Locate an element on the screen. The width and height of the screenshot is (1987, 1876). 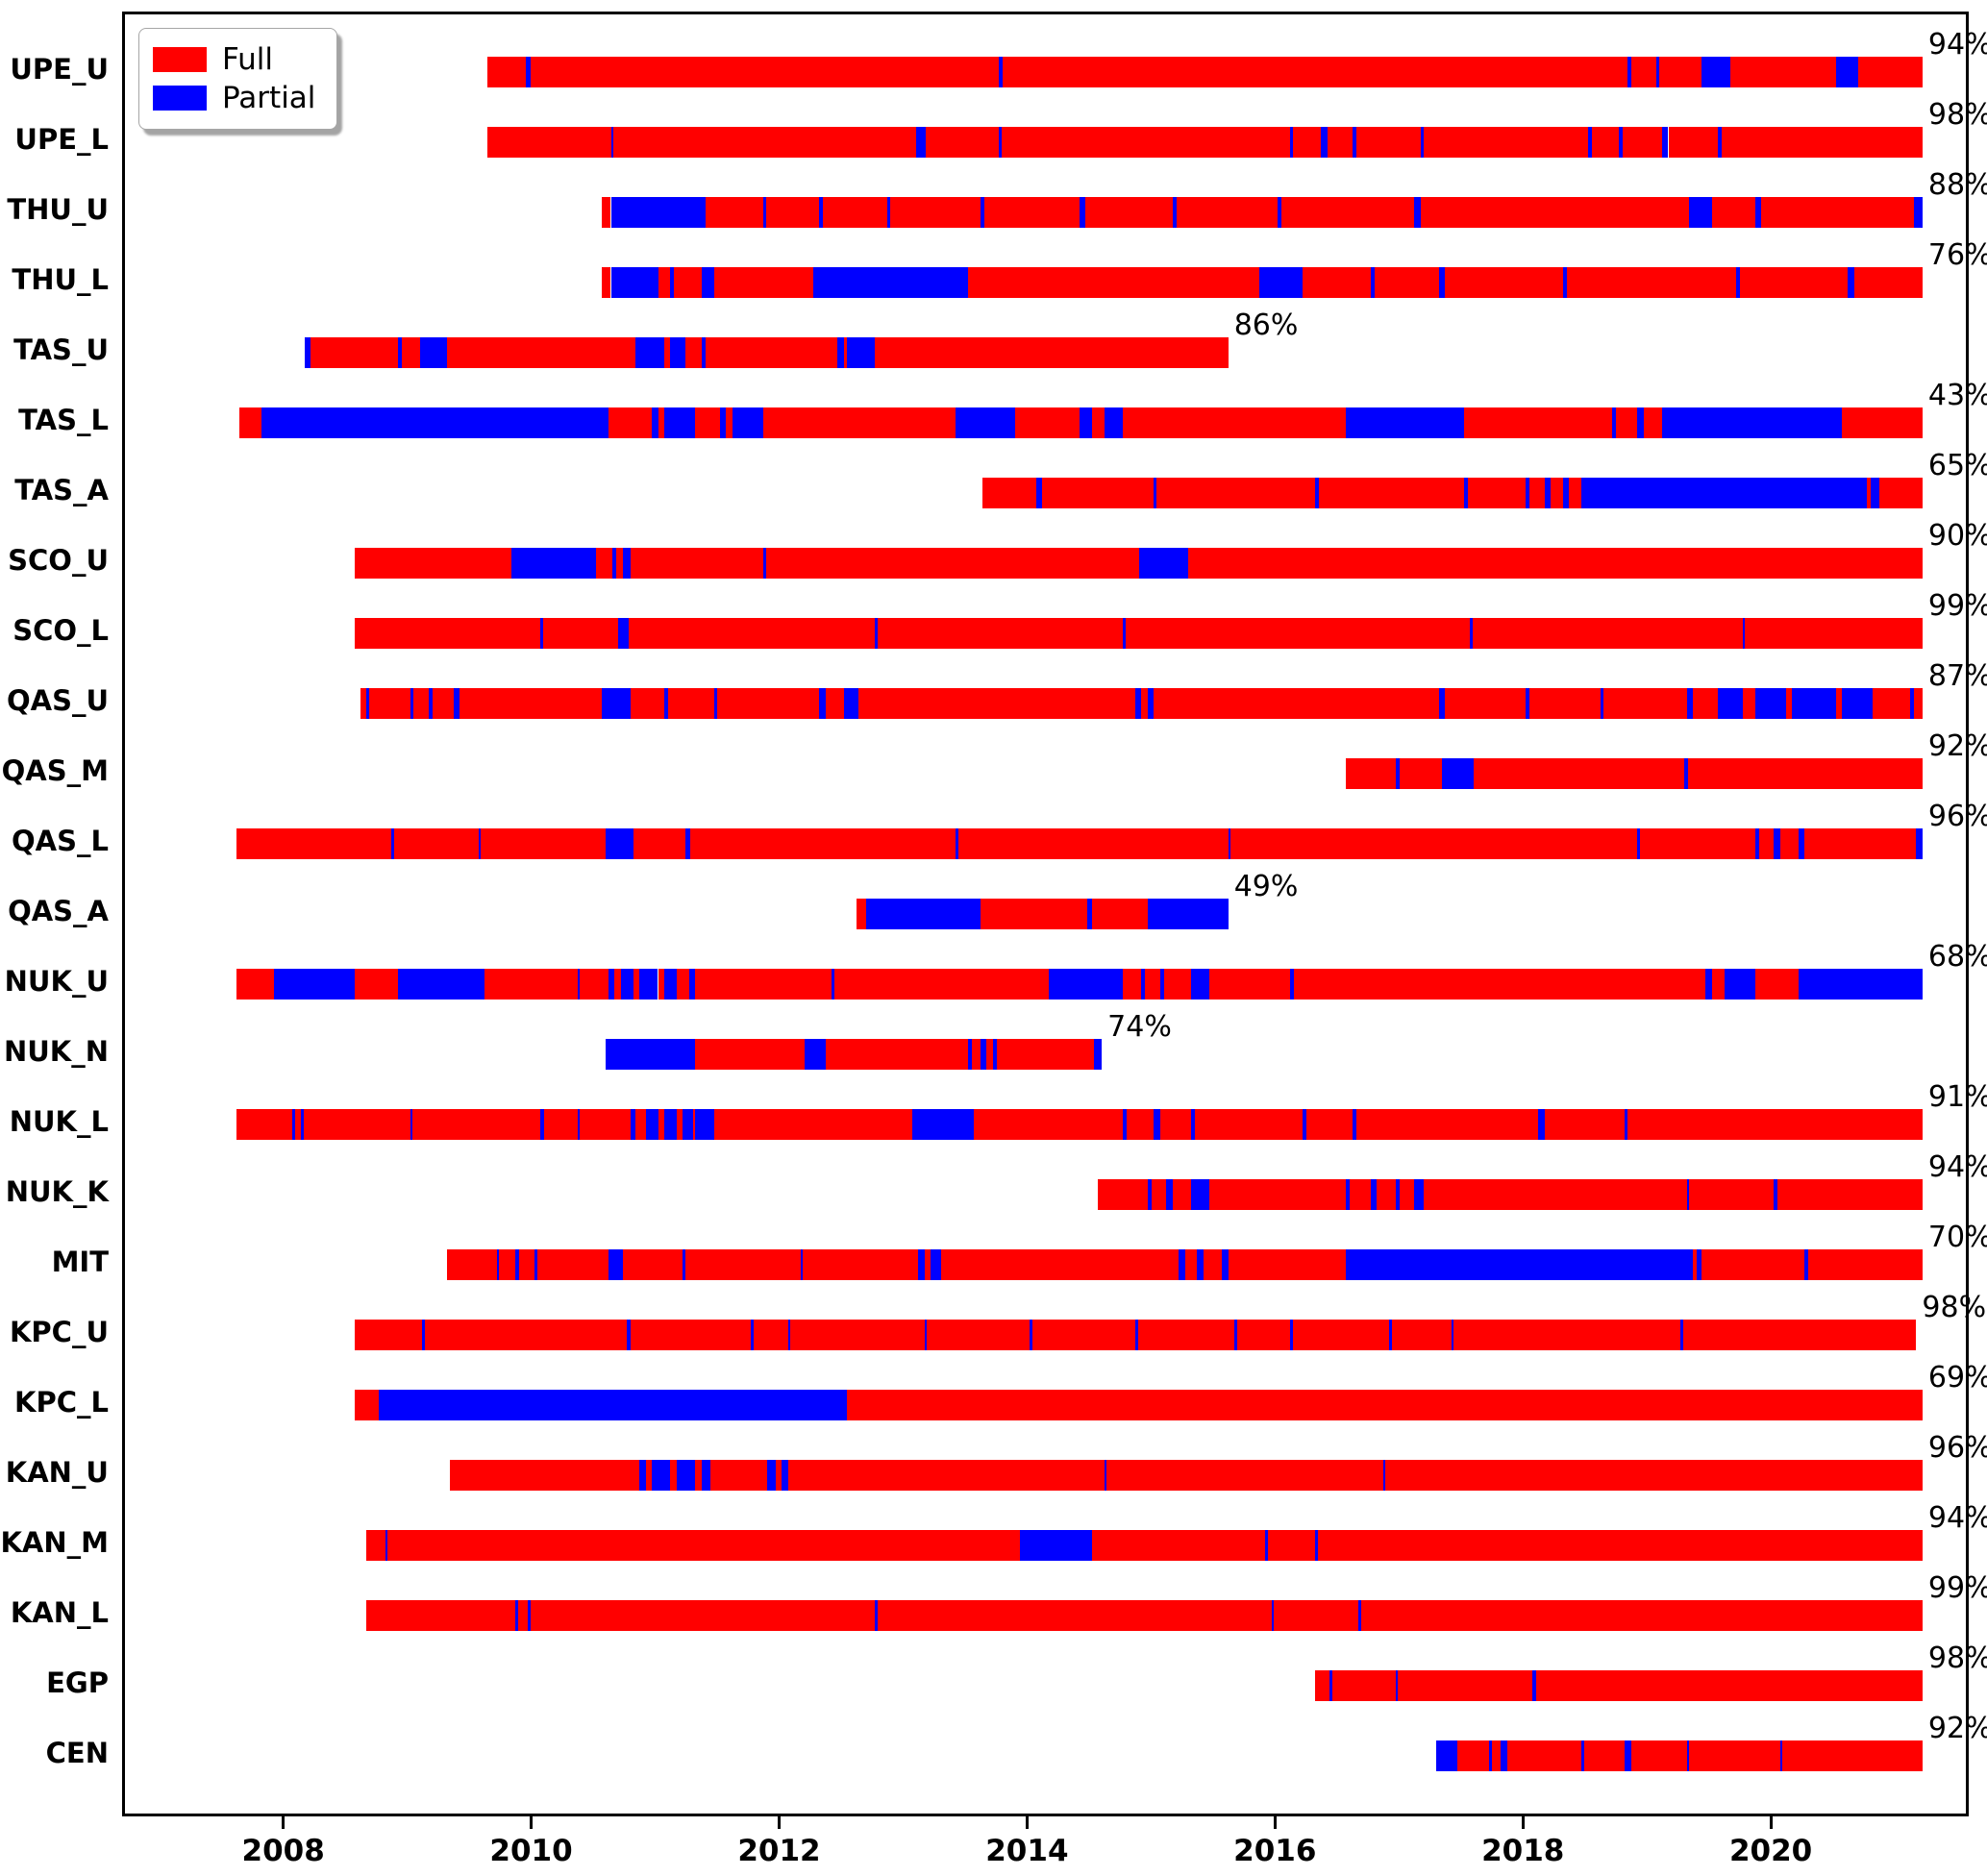
percent-label: 43% is located at coordinates (1957, 395).